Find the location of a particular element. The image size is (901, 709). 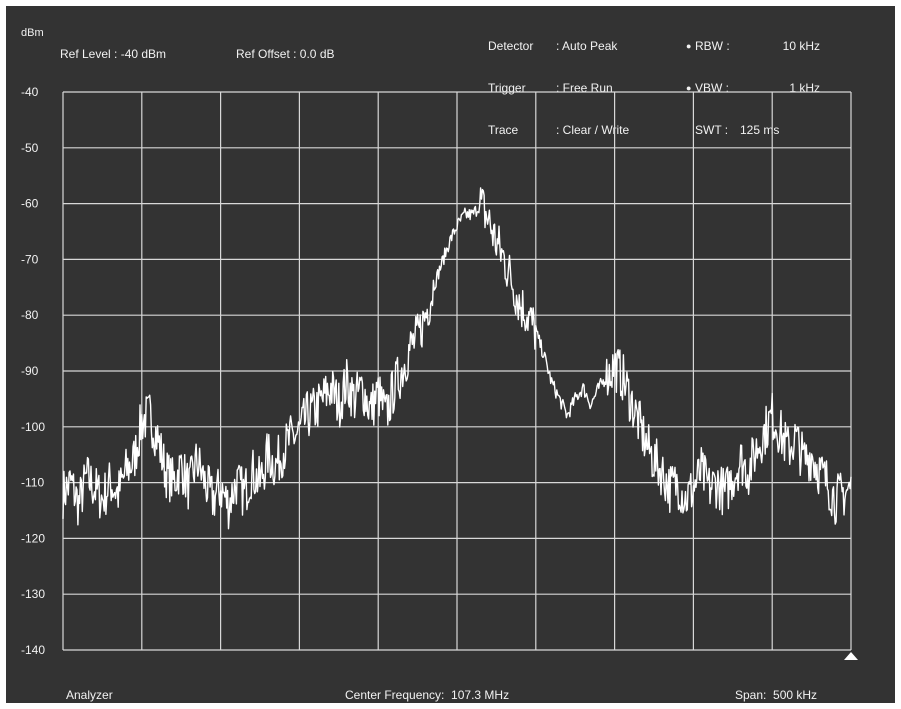

bw-bullets: ● ● is located at coordinates (688, 60).